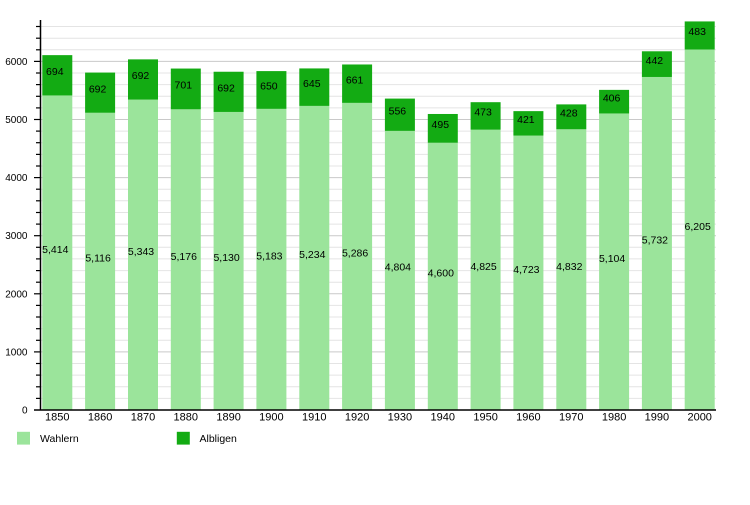 The height and width of the screenshot is (505, 750). What do you see at coordinates (528, 418) in the screenshot?
I see `svg-text: 1960` at bounding box center [528, 418].